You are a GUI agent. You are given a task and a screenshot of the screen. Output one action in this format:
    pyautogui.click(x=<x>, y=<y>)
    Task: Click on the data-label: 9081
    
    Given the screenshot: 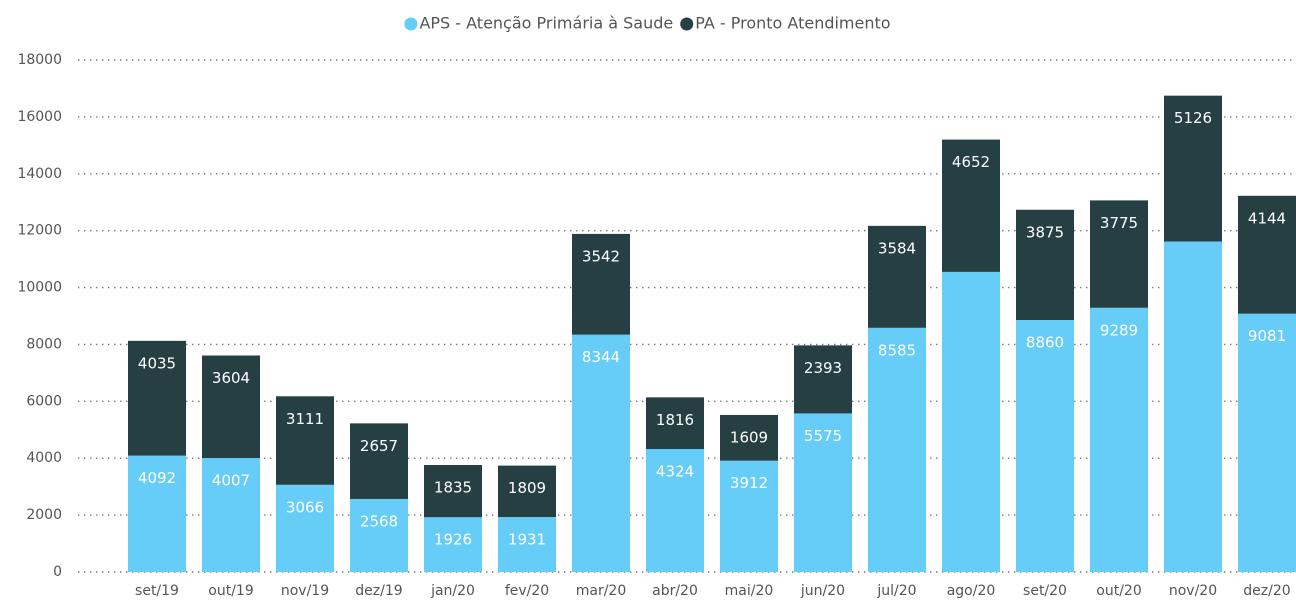 What is the action you would take?
    pyautogui.click(x=1267, y=336)
    